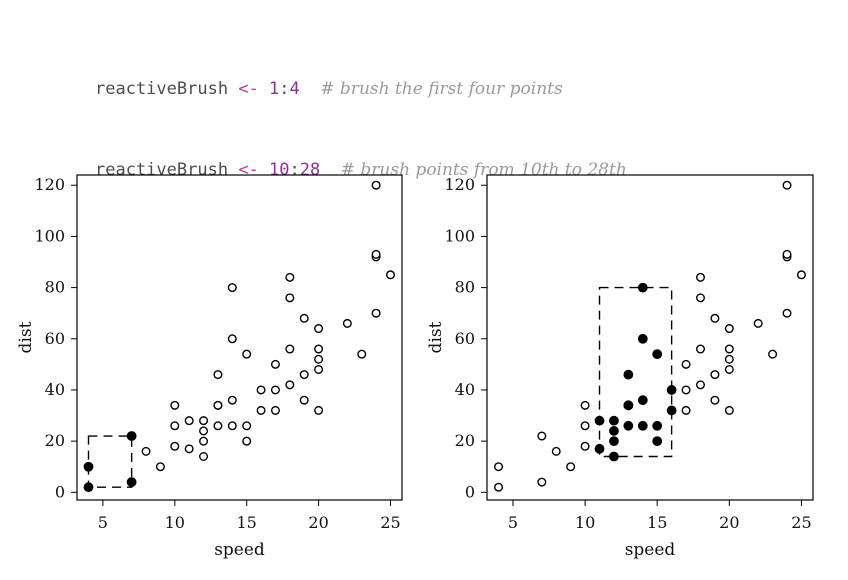 The width and height of the screenshot is (848, 580). What do you see at coordinates (49, 235) in the screenshot?
I see `y-tick-label: 100` at bounding box center [49, 235].